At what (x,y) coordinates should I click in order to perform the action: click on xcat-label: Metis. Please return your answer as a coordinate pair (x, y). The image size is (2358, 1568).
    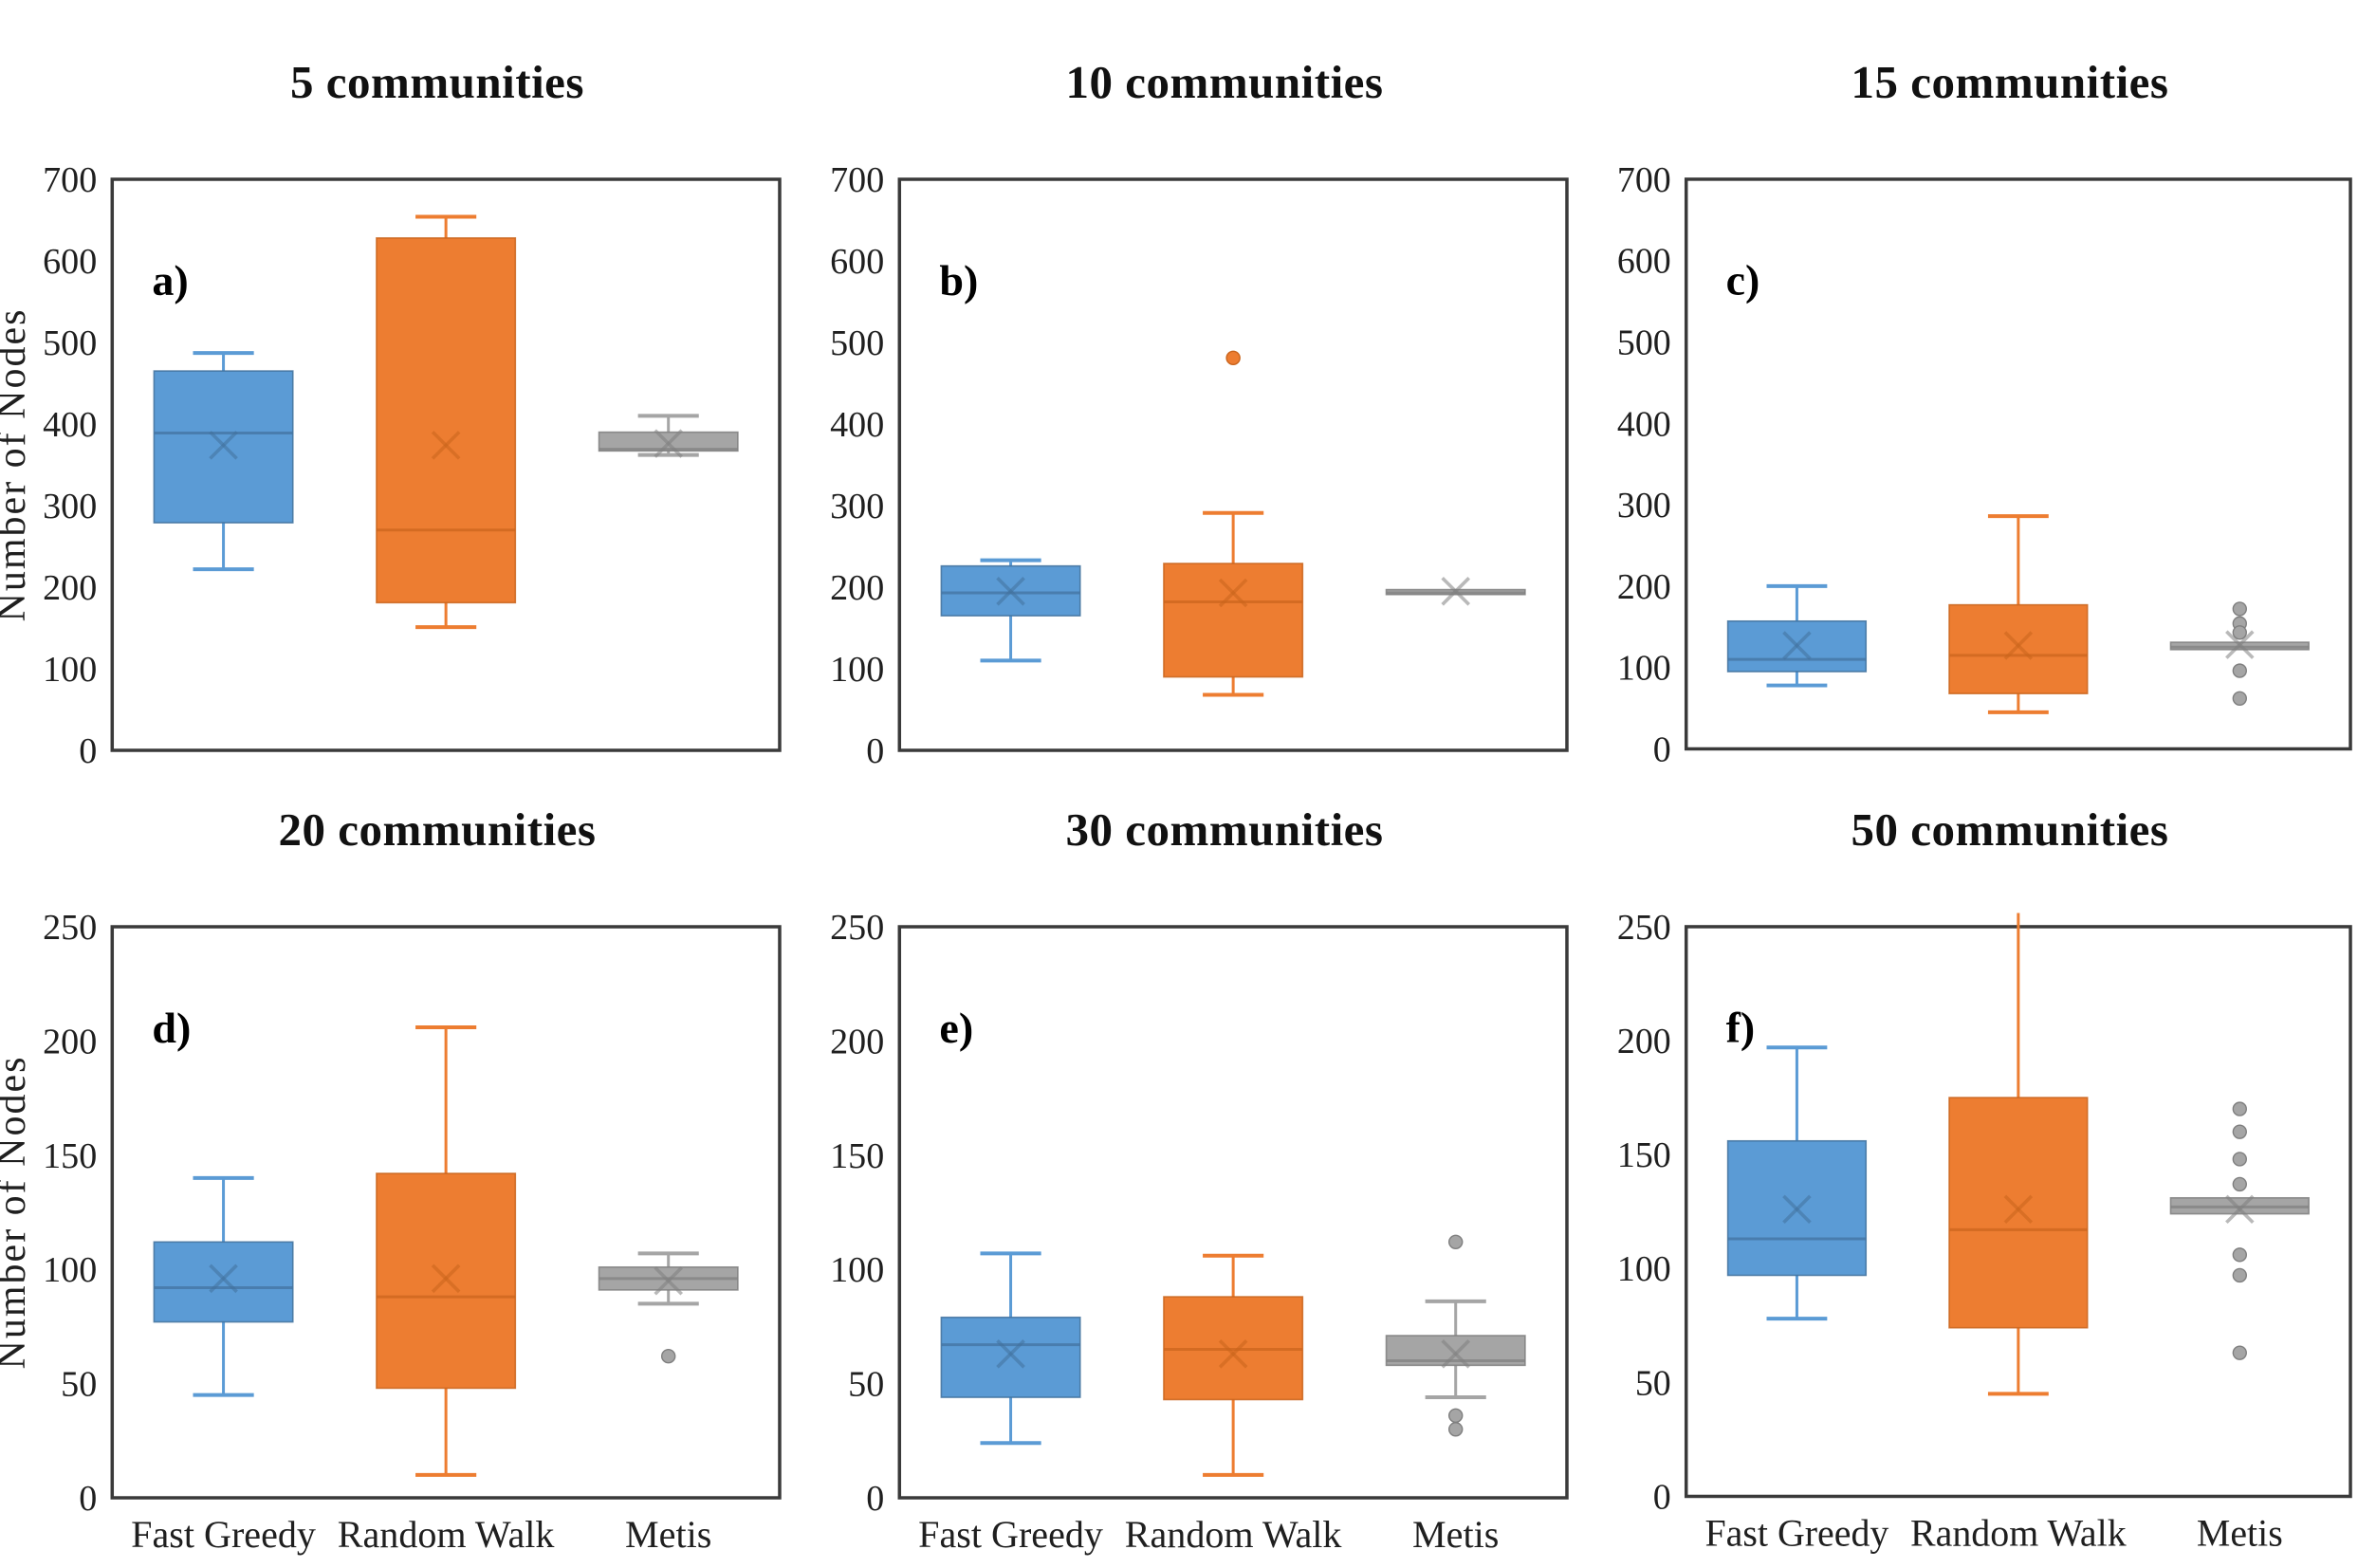
    Looking at the image, I should click on (1456, 1535).